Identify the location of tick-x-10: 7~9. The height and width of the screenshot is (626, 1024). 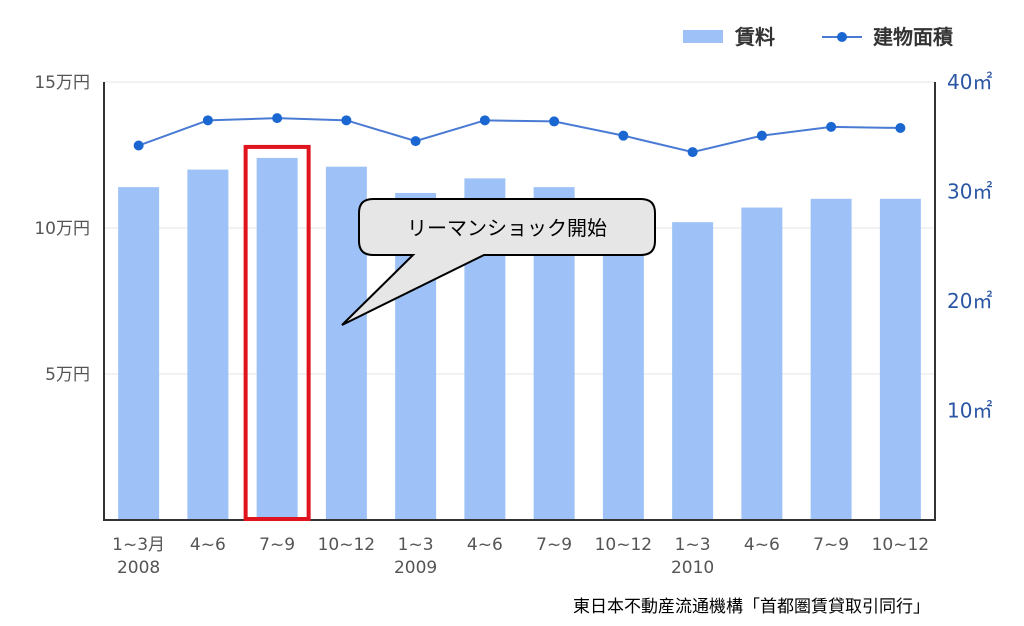
(831, 545).